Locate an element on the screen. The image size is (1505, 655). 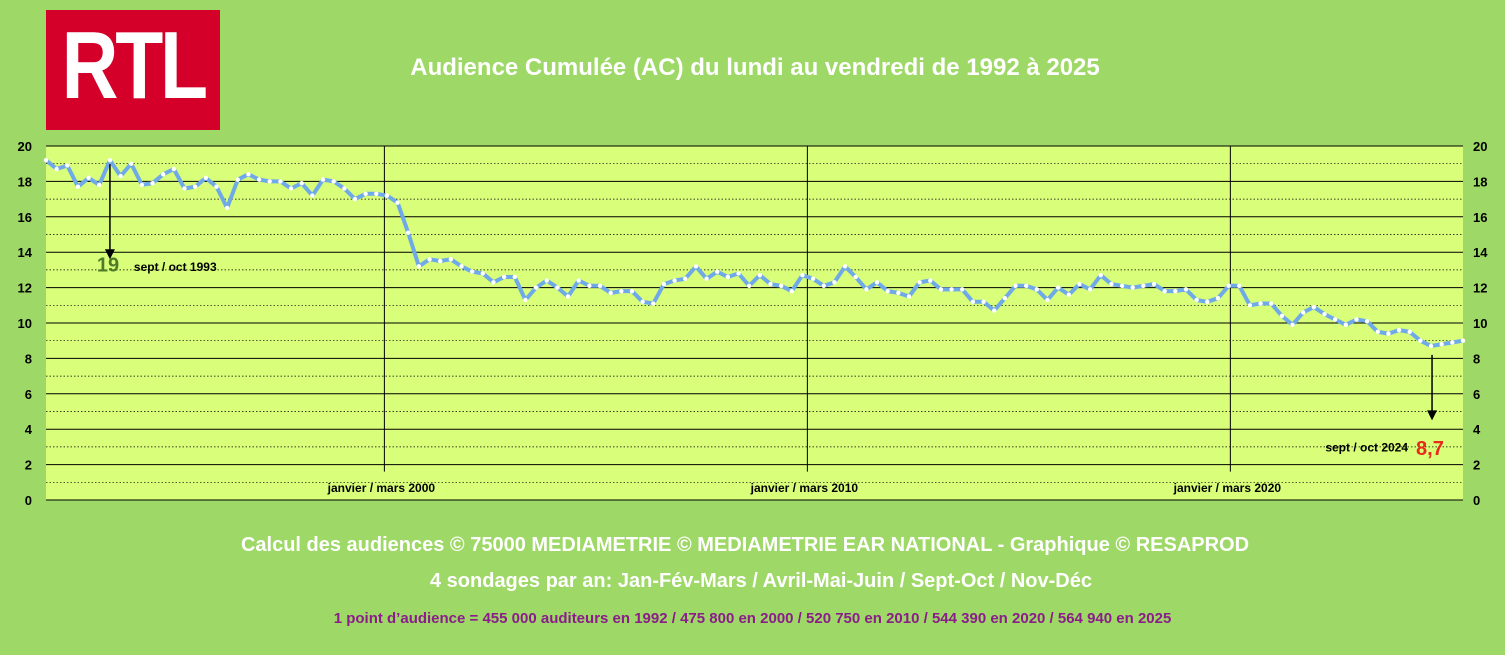
annotation-2024-arrowhead is located at coordinates (1432, 415).